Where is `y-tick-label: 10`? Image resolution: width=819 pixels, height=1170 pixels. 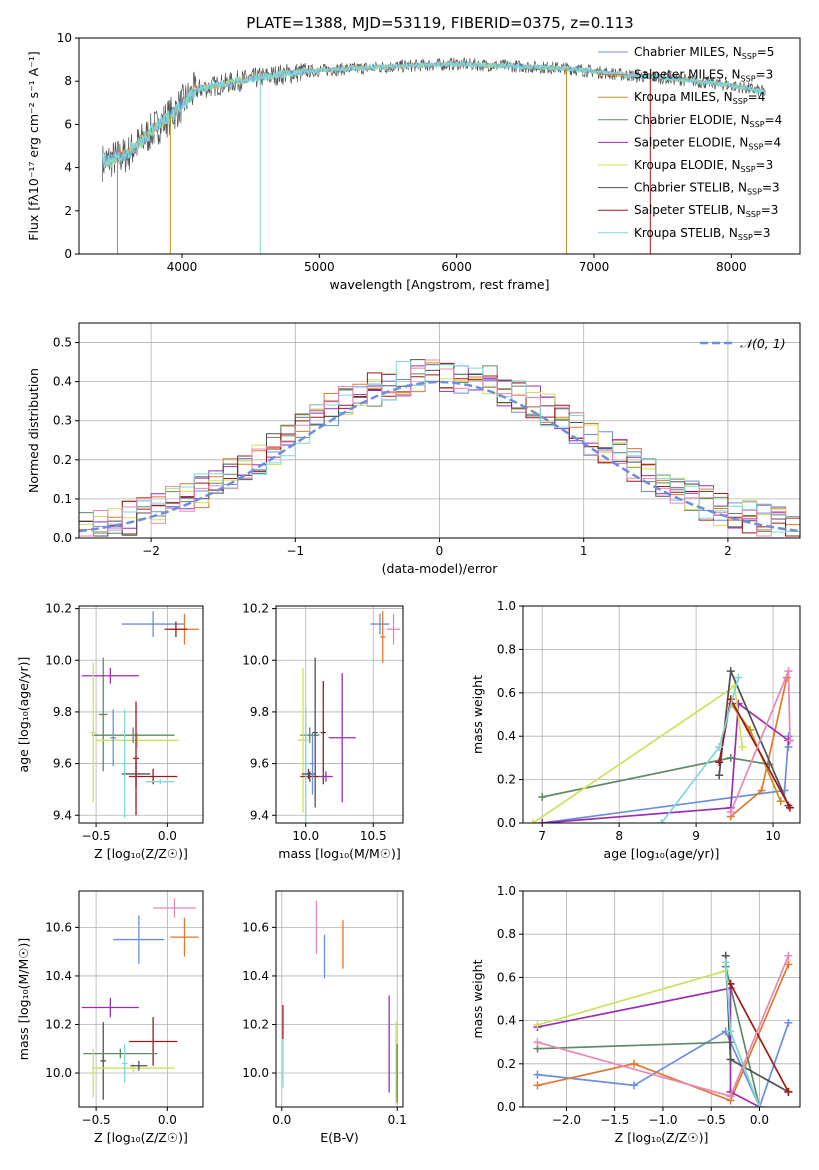
y-tick-label: 10 is located at coordinates (64, 38).